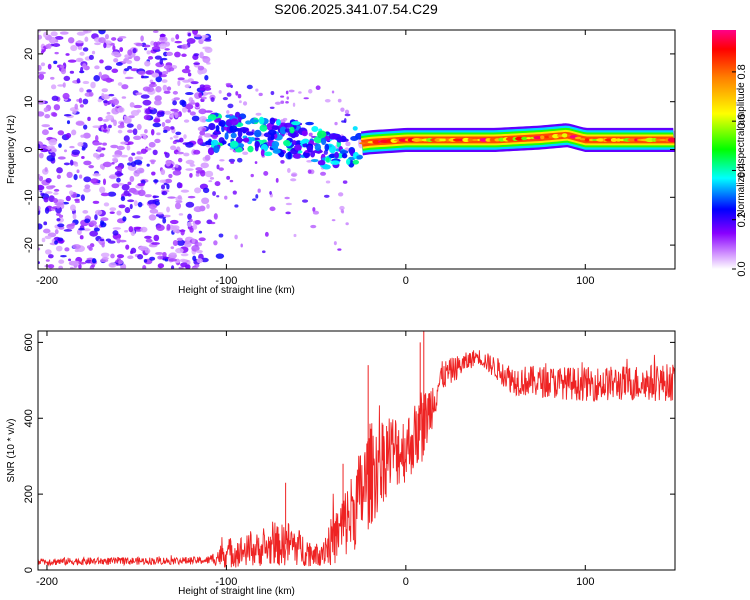 Image resolution: width=750 pixels, height=600 pixels. I want to click on snr-ytick-label: 200, so click(29, 494).